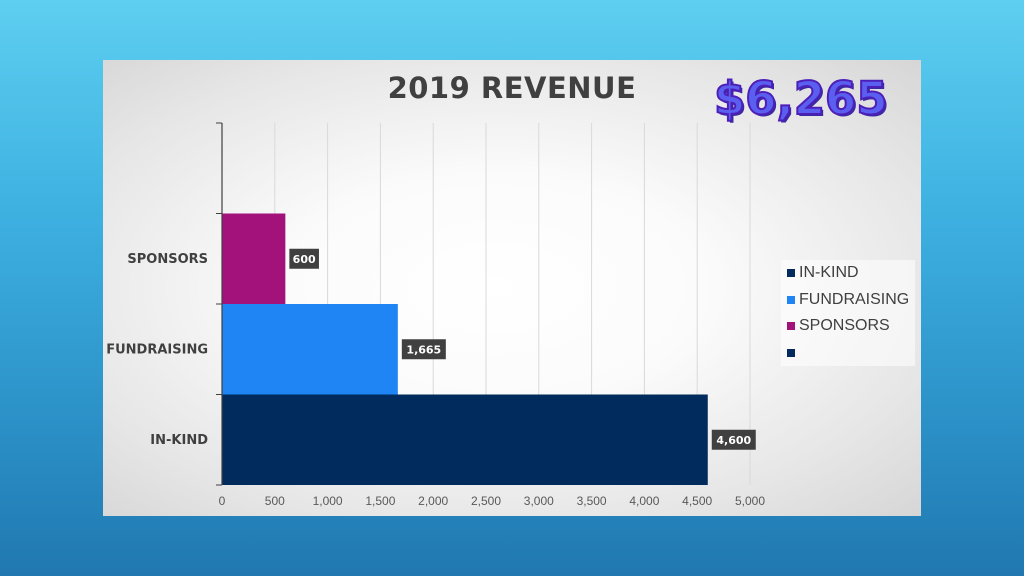 The image size is (1024, 576). I want to click on x-tick-label: 5,000, so click(750, 501).